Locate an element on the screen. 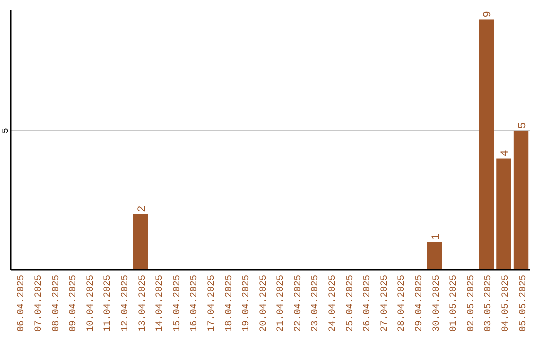 The height and width of the screenshot is (340, 540). x-tick-label: 16.04.2025 is located at coordinates (194, 303).